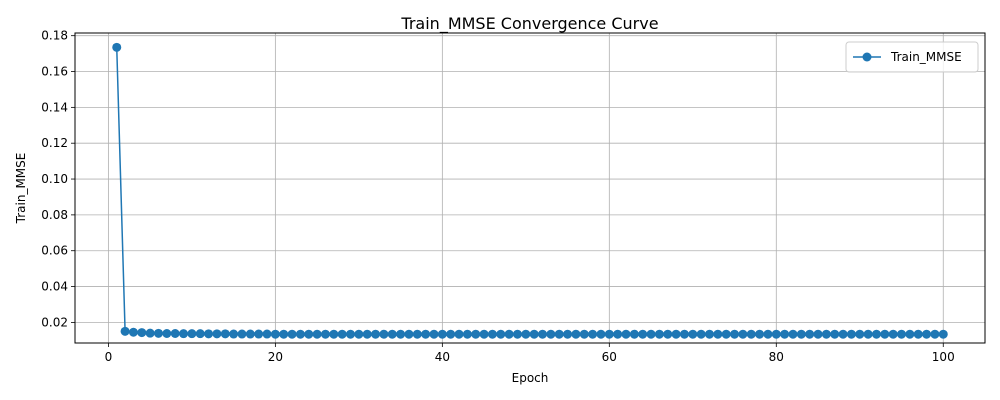 This screenshot has height=400, width=1000. Describe the element at coordinates (442, 357) in the screenshot. I see `x-tick-label: 40` at that location.